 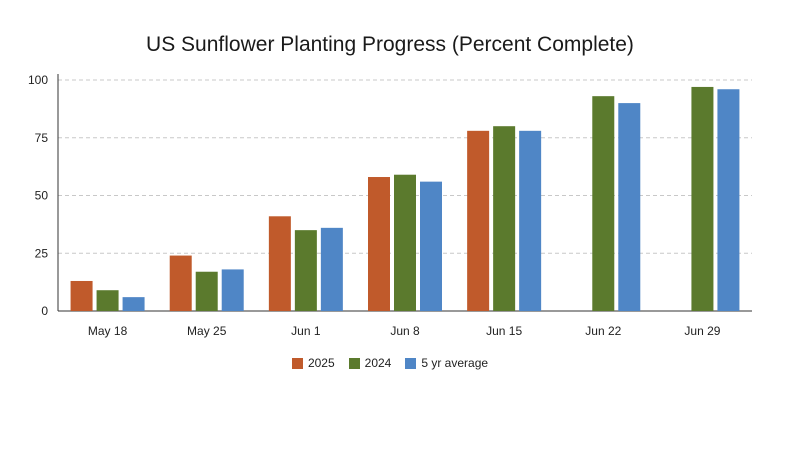 What do you see at coordinates (38, 80) in the screenshot?
I see `y-tick-label: 100` at bounding box center [38, 80].